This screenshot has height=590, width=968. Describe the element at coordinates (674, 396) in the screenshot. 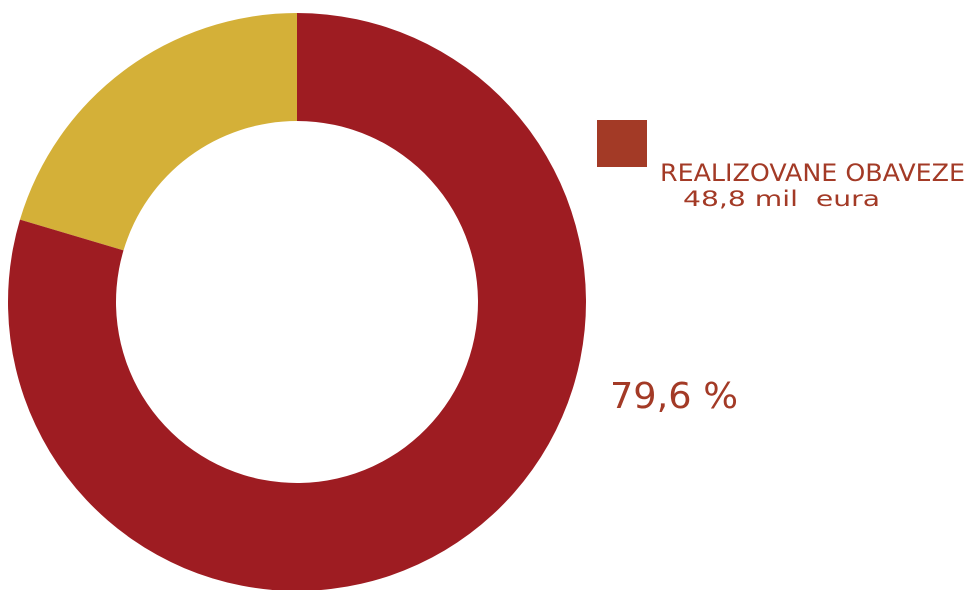

I see `value-label: 79,6 %` at that location.